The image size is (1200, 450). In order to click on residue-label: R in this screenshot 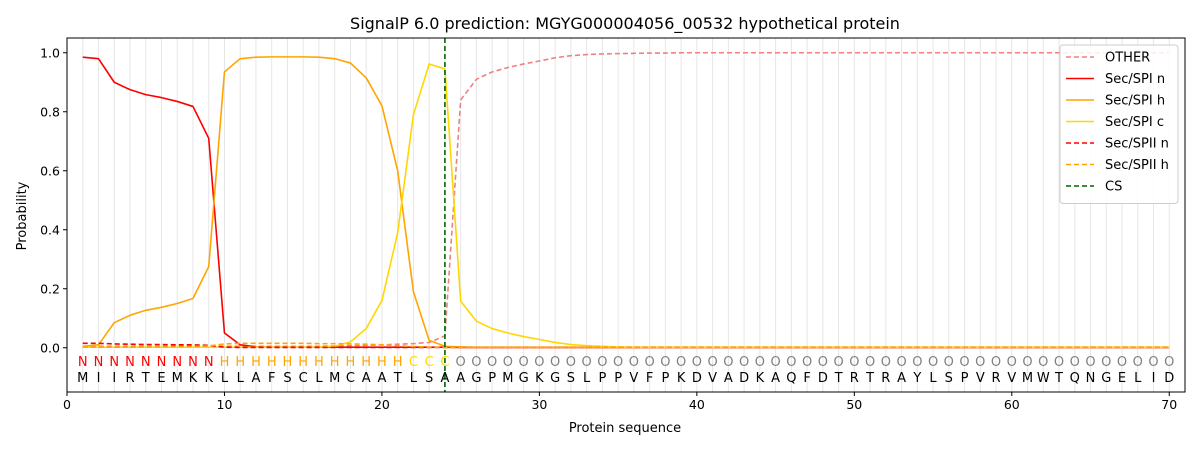, I will do `click(996, 378)`.